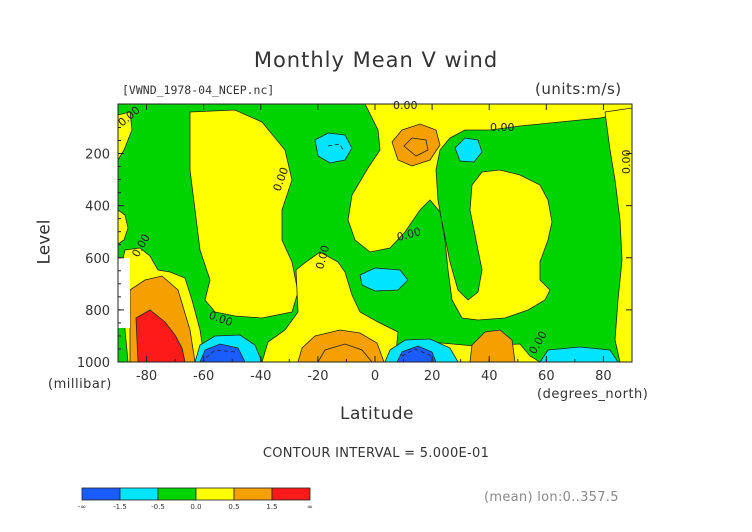 The height and width of the screenshot is (532, 752). I want to click on x-tick-label: 60, so click(546, 376).